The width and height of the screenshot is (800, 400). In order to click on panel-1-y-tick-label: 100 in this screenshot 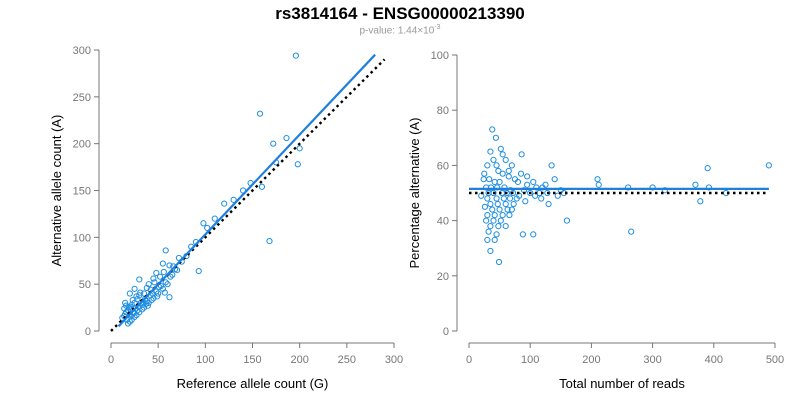, I will do `click(82, 238)`.